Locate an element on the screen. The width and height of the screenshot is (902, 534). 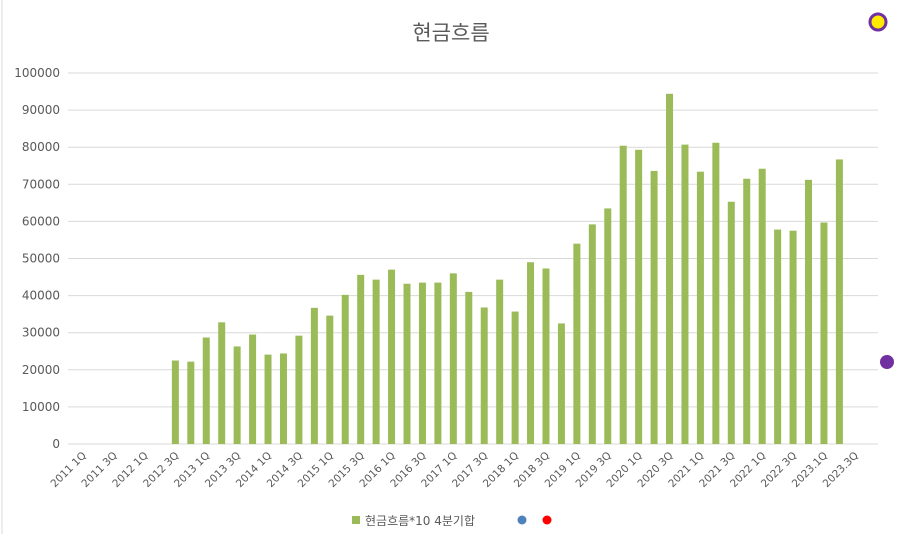
chart-title: 현금흐름 is located at coordinates (450, 33).